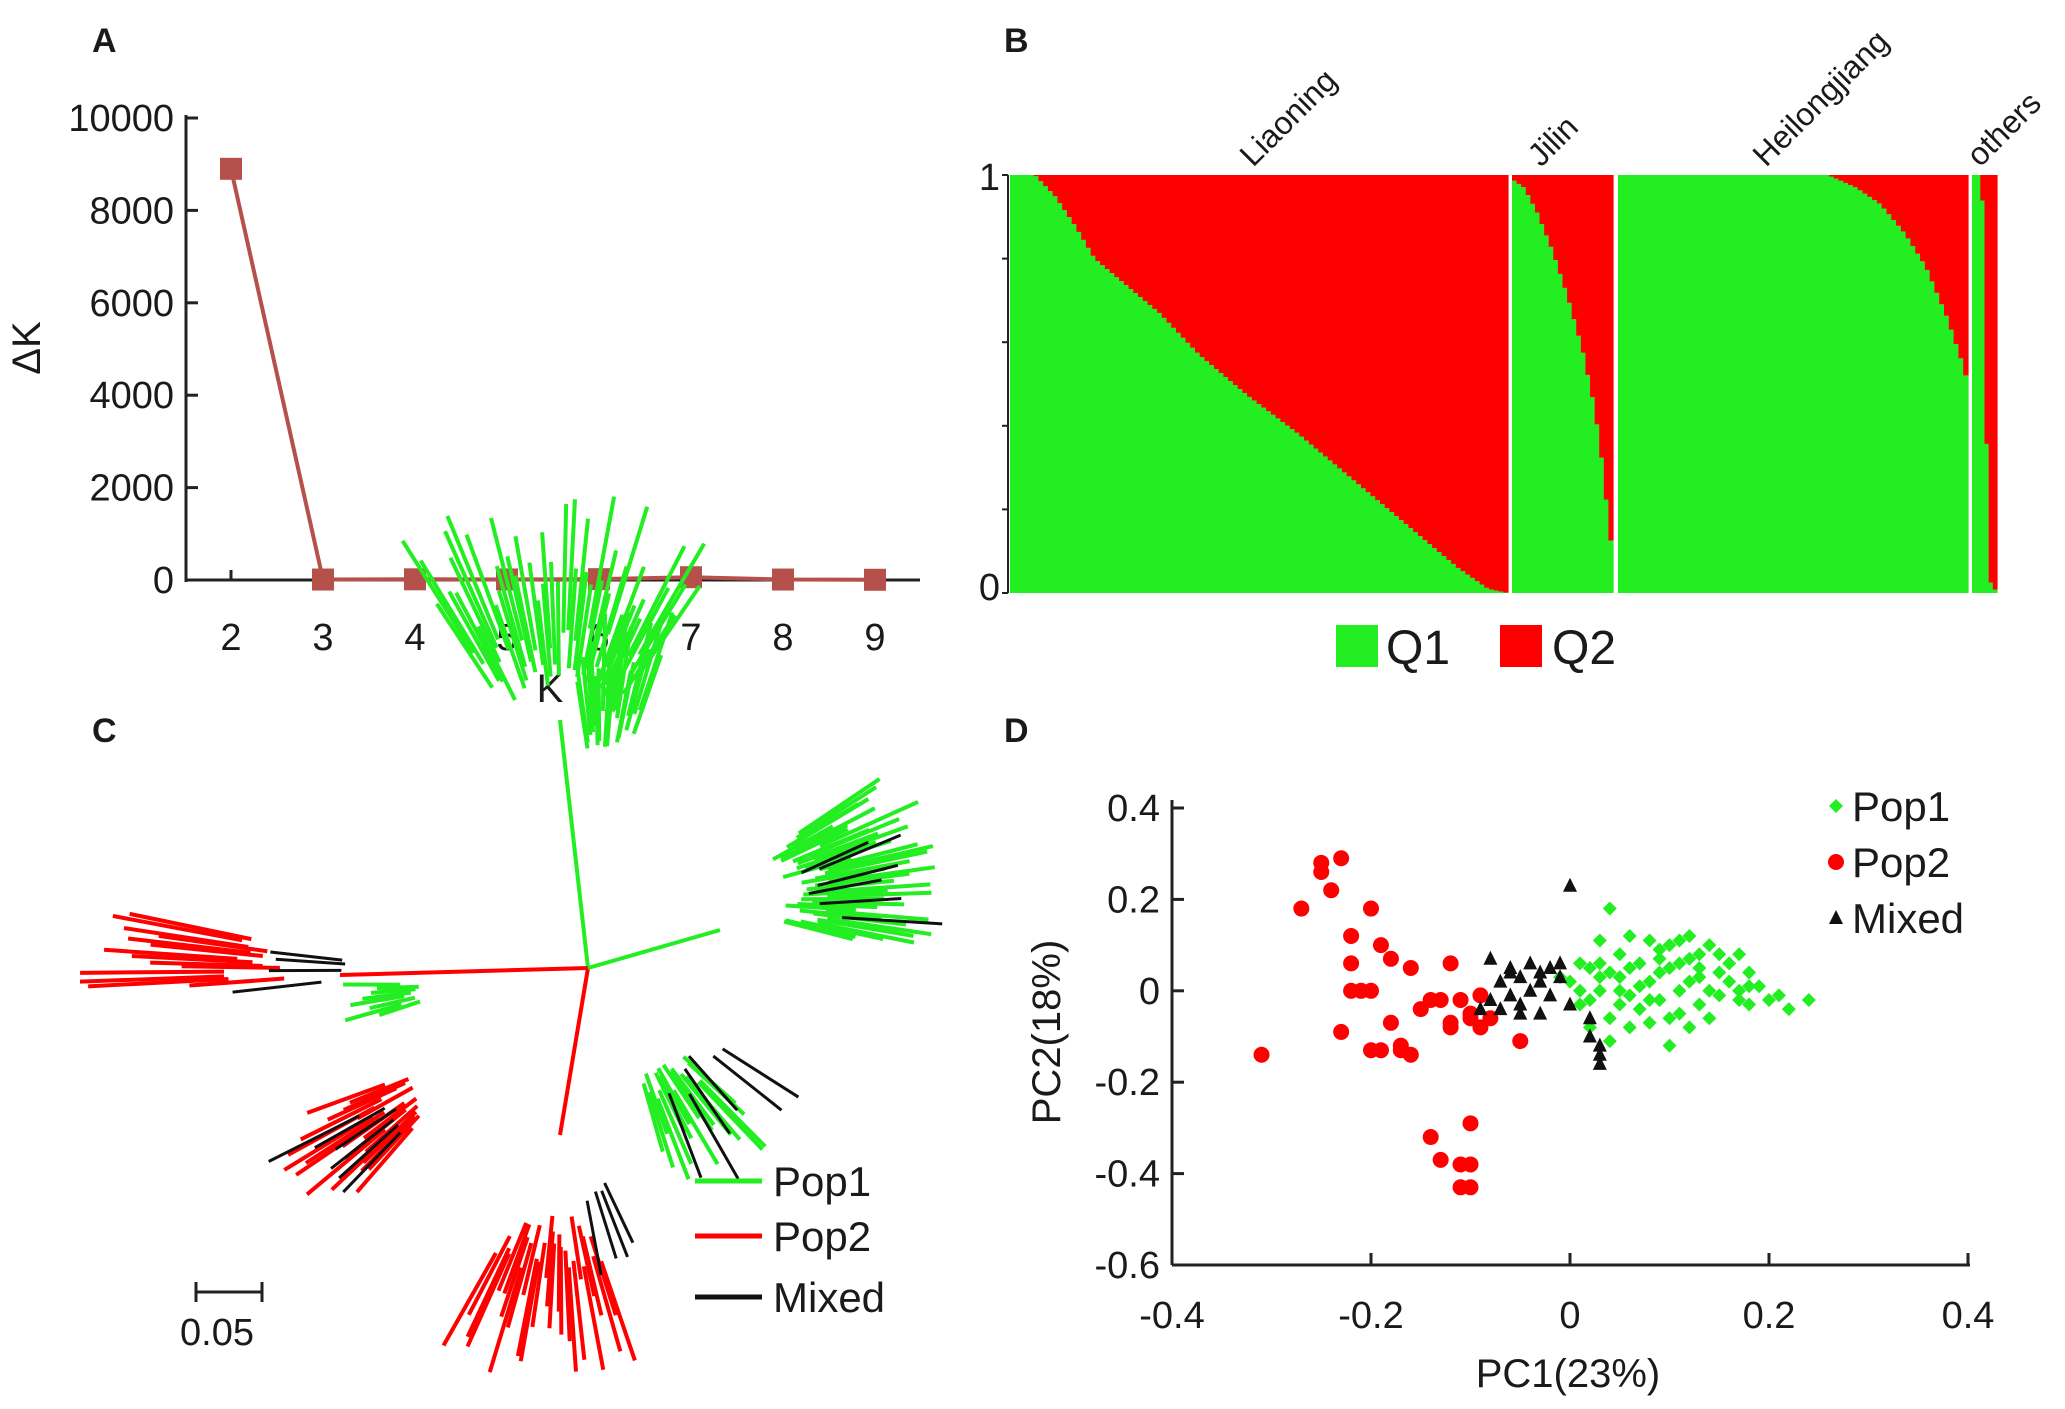  Describe the element at coordinates (27, 348) in the screenshot. I see `panel-a-y-title: ΔK` at that location.